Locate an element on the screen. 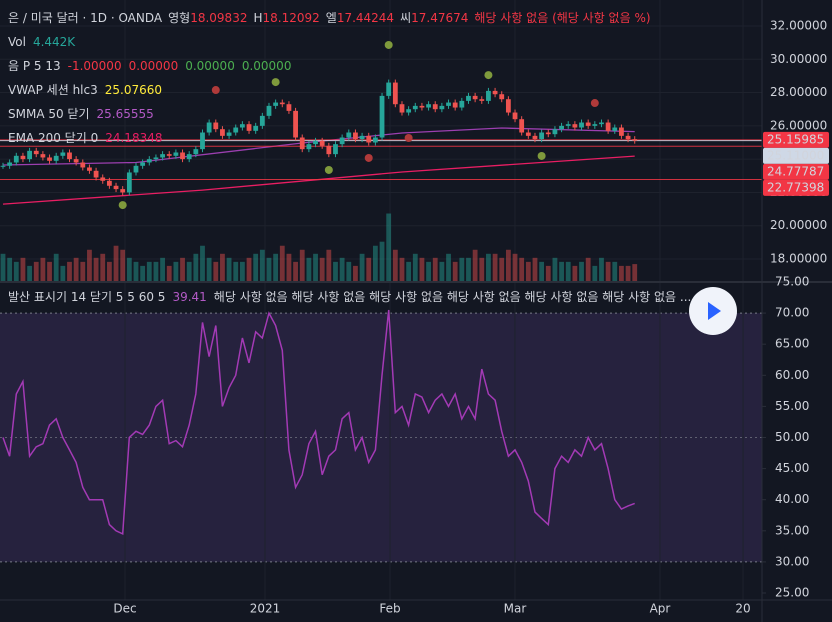  price-tag-label: 25.15985 is located at coordinates (795, 139).